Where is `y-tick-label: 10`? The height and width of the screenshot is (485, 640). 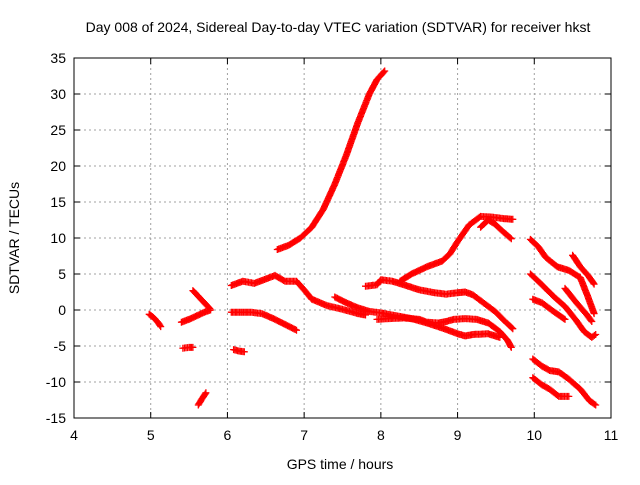
y-tick-label: 10 is located at coordinates (58, 238).